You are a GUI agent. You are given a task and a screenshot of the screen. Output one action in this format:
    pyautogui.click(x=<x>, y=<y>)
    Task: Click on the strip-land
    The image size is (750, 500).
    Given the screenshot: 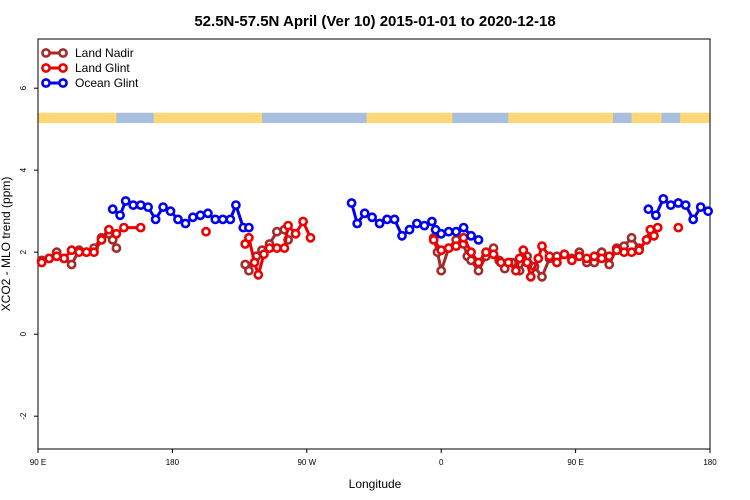 What is the action you would take?
    pyautogui.click(x=374, y=118)
    